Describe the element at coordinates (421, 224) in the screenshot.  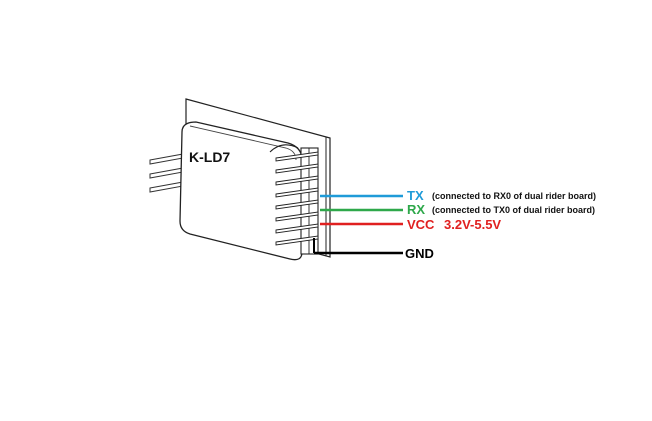
I see `vcc-label: VCC` at that location.